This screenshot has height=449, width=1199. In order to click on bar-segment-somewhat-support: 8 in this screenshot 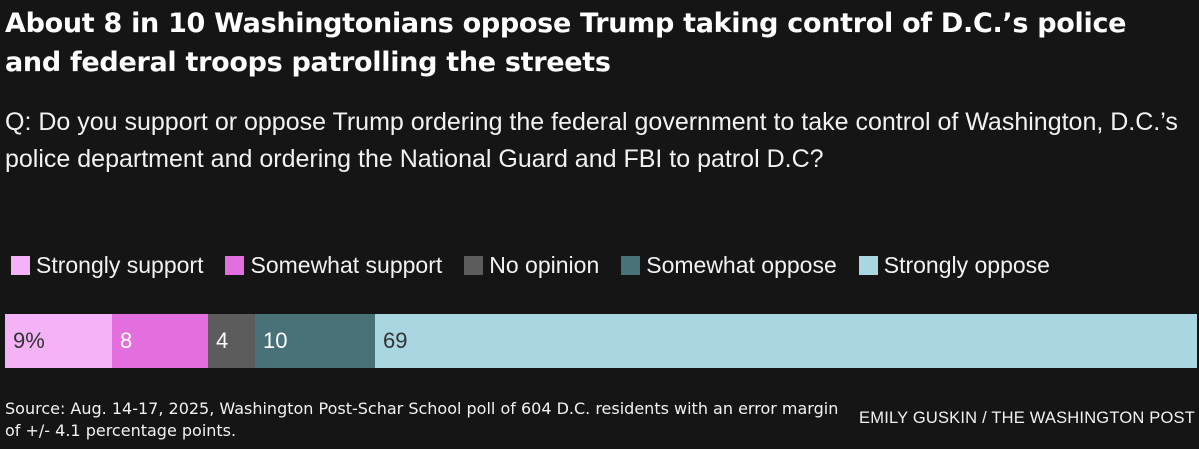, I will do `click(160, 341)`.